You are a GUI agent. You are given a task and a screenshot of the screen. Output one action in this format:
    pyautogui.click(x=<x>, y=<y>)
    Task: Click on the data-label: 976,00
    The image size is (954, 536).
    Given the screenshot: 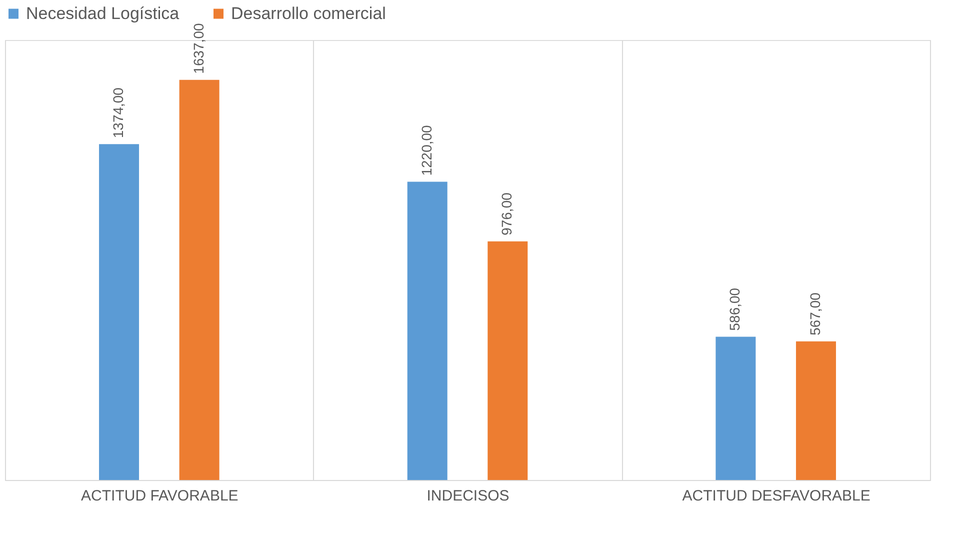 What is the action you would take?
    pyautogui.click(x=506, y=214)
    